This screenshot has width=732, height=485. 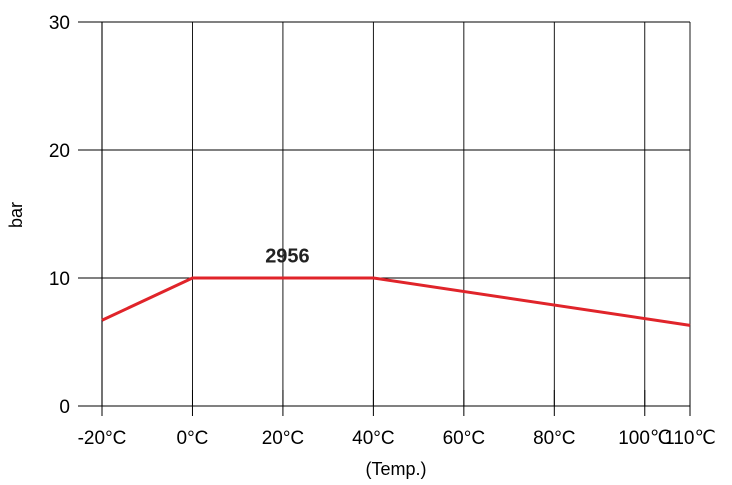 I want to click on y-tick-label: 20, so click(x=59, y=151).